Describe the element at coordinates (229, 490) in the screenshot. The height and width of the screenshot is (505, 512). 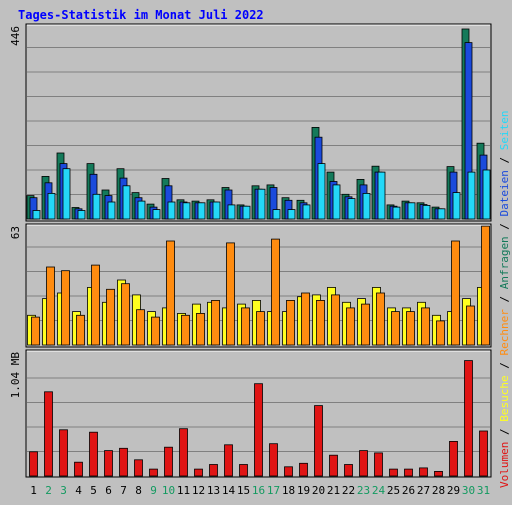
I see `day-label-14: 14` at that location.